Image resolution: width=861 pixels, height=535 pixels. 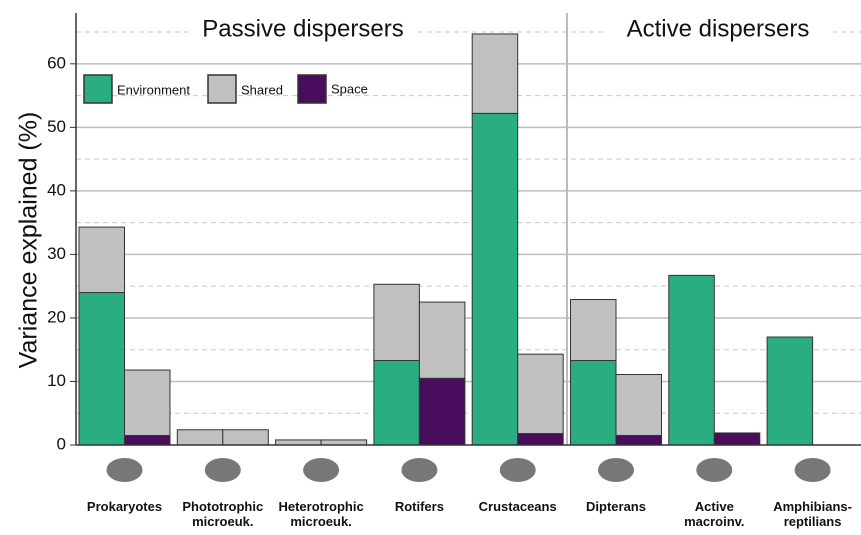 What do you see at coordinates (714, 514) in the screenshot?
I see `x-tick-label: Active macroinv.` at bounding box center [714, 514].